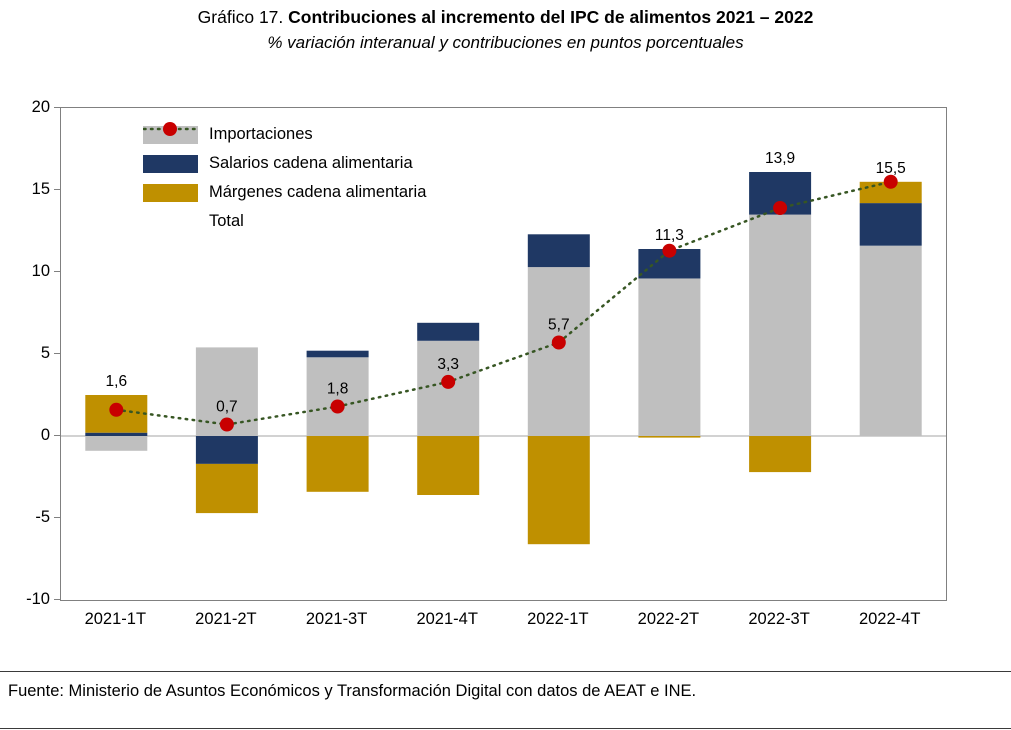 The image size is (1011, 730). Describe the element at coordinates (40, 189) in the screenshot. I see `y-tick-label: 15` at that location.